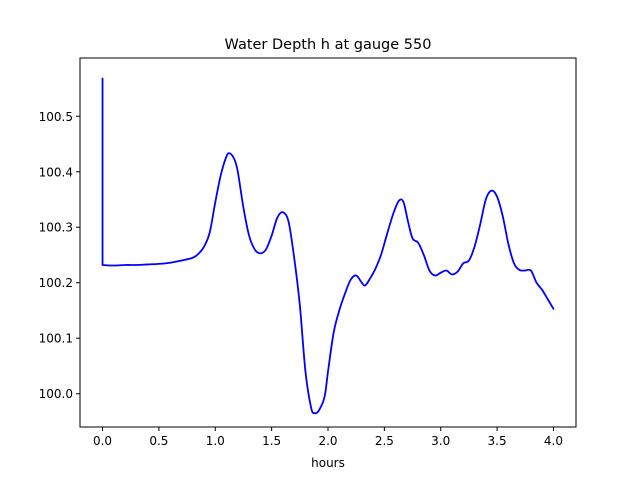 Image resolution: width=640 pixels, height=480 pixels. I want to click on x-tick-label: 3.0, so click(440, 441).